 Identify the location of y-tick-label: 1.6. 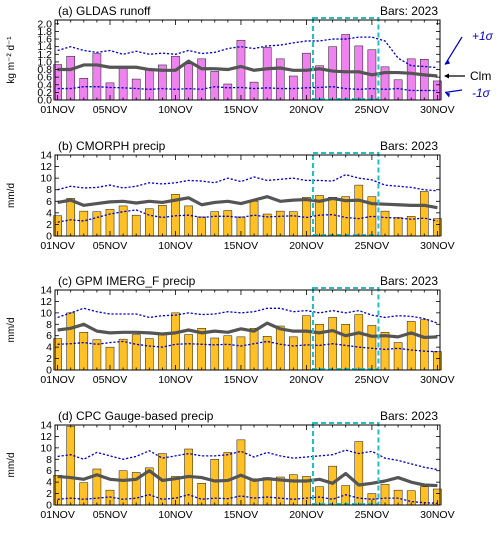
(44, 40).